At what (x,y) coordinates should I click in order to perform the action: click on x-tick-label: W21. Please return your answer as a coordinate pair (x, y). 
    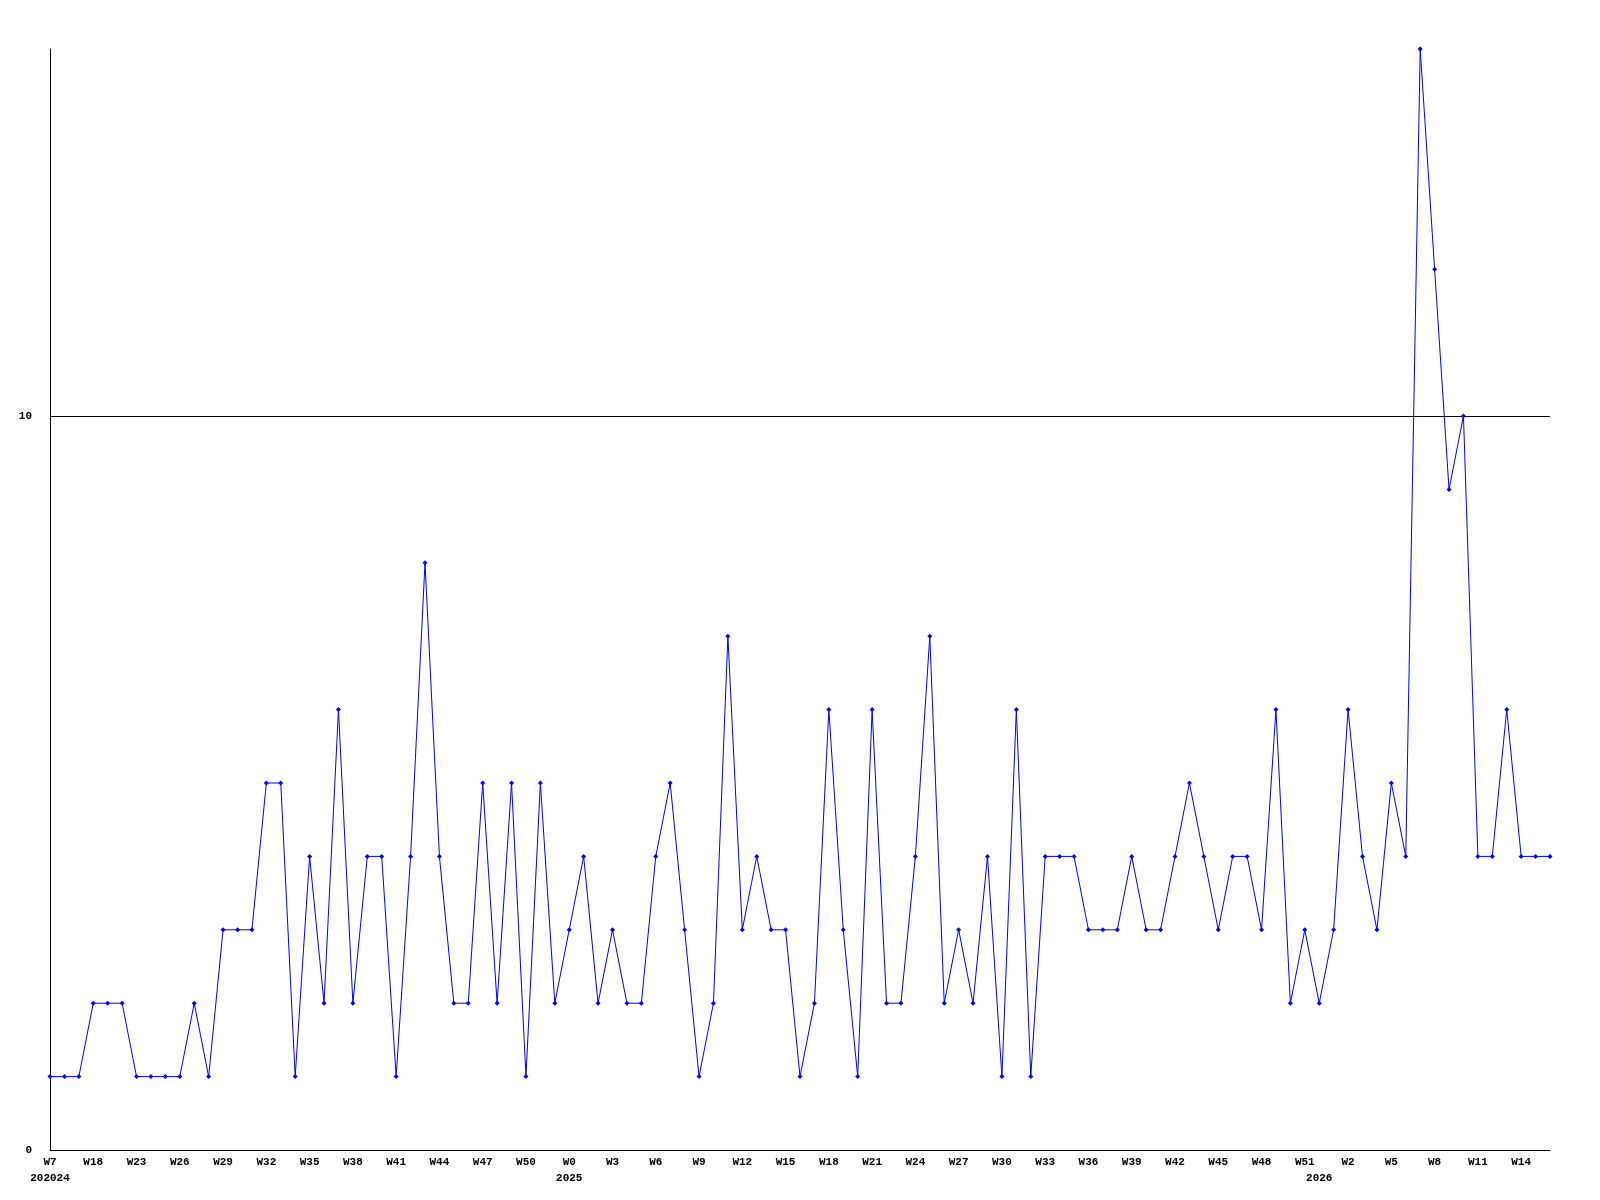
    Looking at the image, I should click on (872, 1162).